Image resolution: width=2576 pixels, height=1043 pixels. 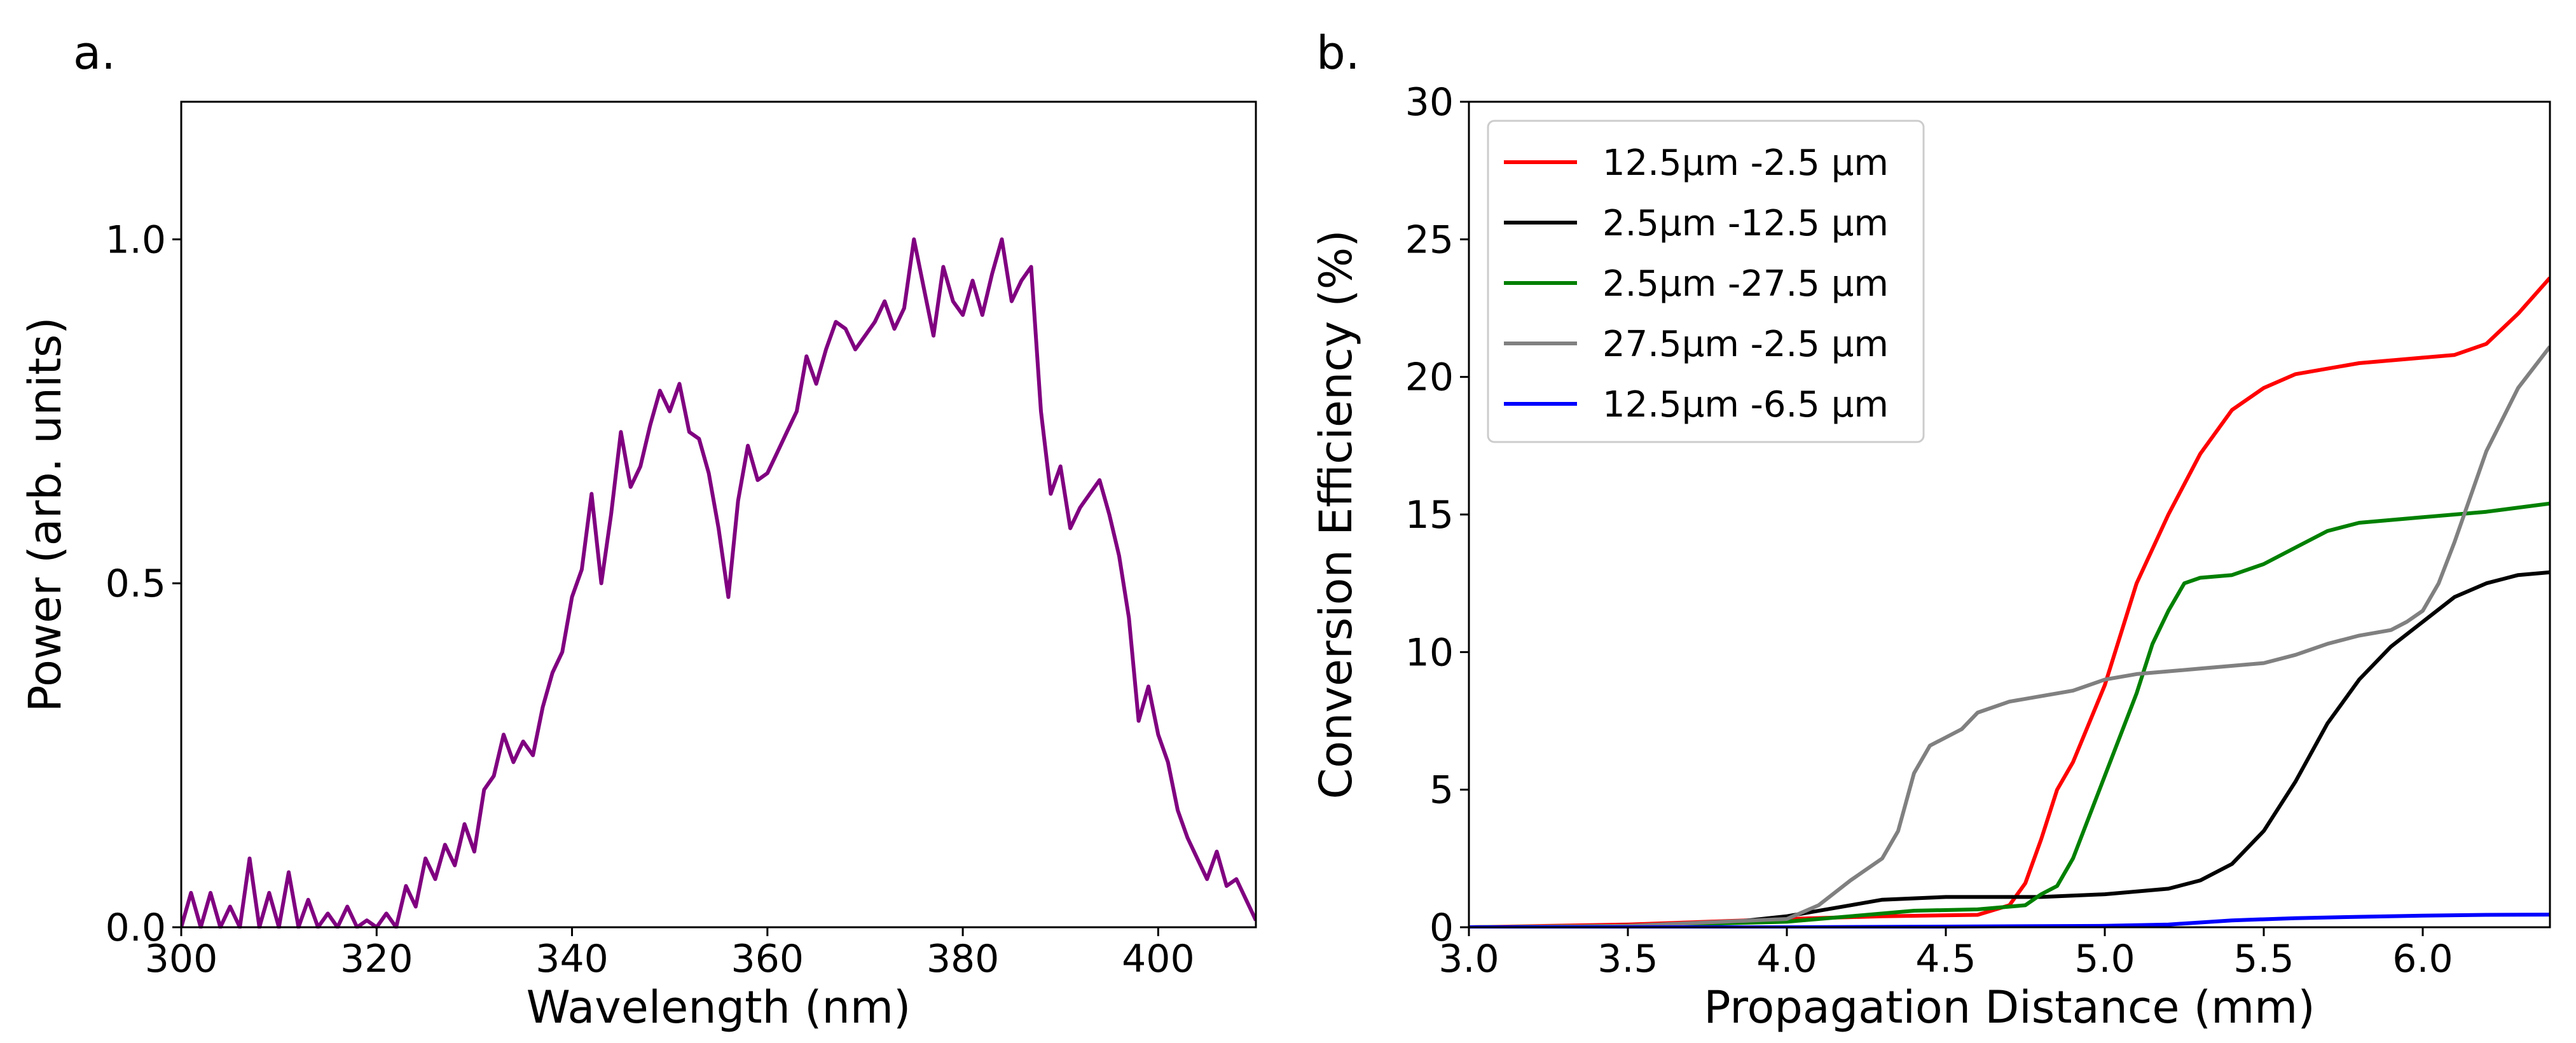 I want to click on x-axis-label: Wavelength (nm), so click(x=719, y=1007).